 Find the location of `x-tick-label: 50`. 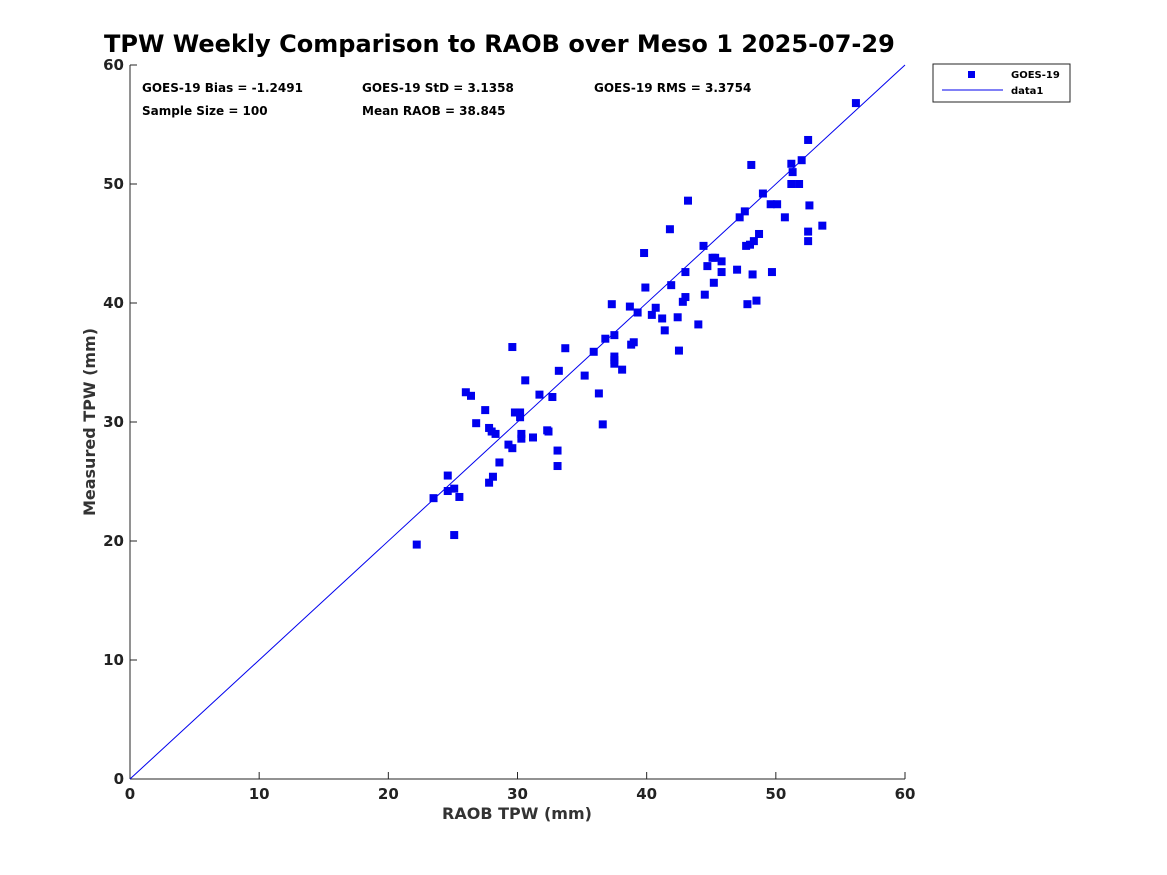

x-tick-label: 50 is located at coordinates (775, 794).